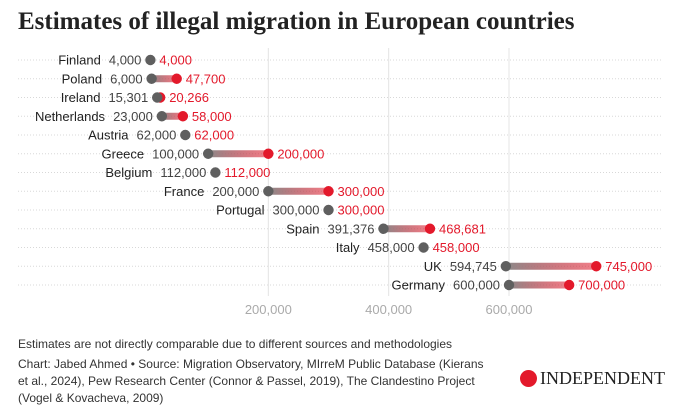 The width and height of the screenshot is (680, 412). What do you see at coordinates (602, 378) in the screenshot?
I see `logo-text: INDEPENDENT` at bounding box center [602, 378].